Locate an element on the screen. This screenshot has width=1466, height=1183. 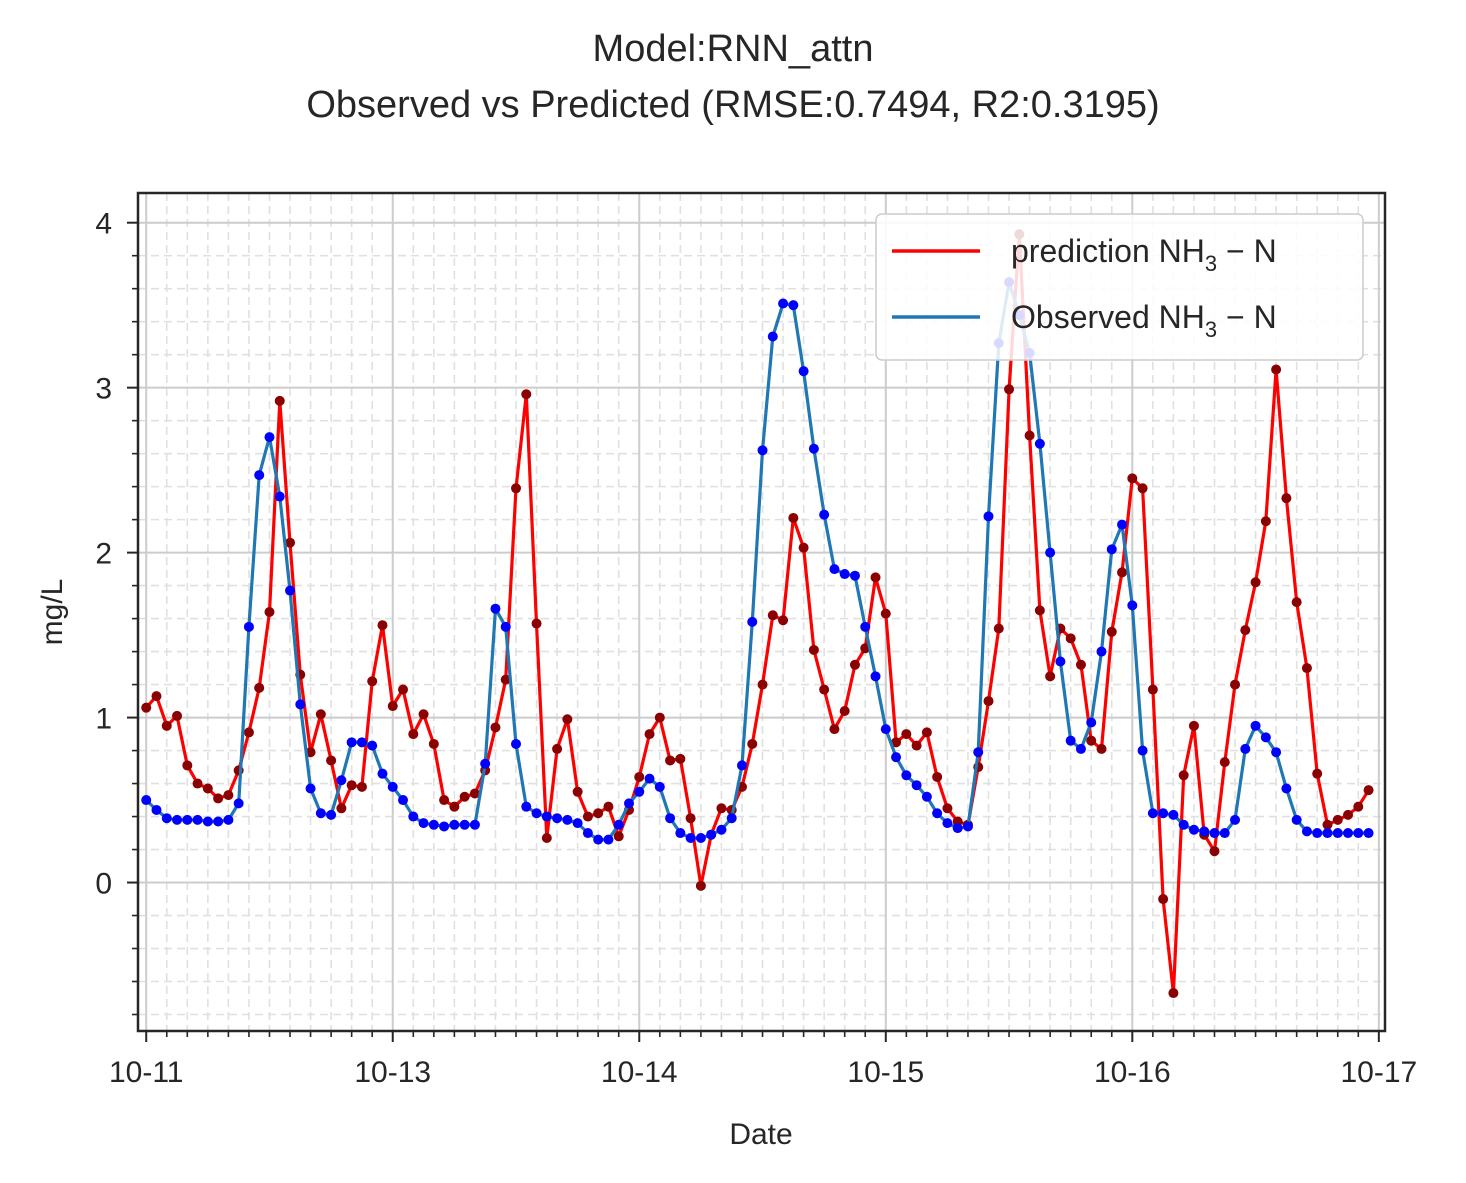
y-tick-label: 0 is located at coordinates (103, 884).